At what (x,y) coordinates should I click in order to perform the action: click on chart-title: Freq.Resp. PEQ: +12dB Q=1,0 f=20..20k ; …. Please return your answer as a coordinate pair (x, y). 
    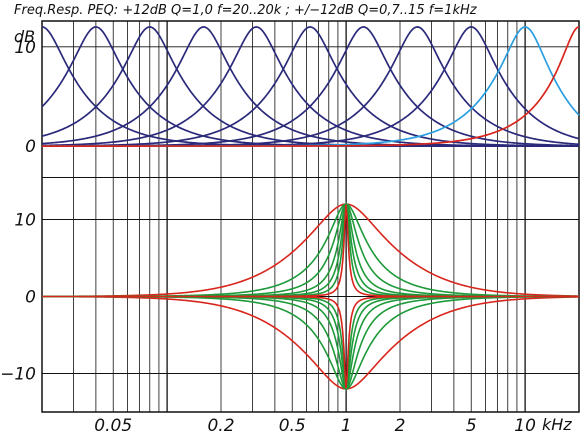
    Looking at the image, I should click on (246, 10).